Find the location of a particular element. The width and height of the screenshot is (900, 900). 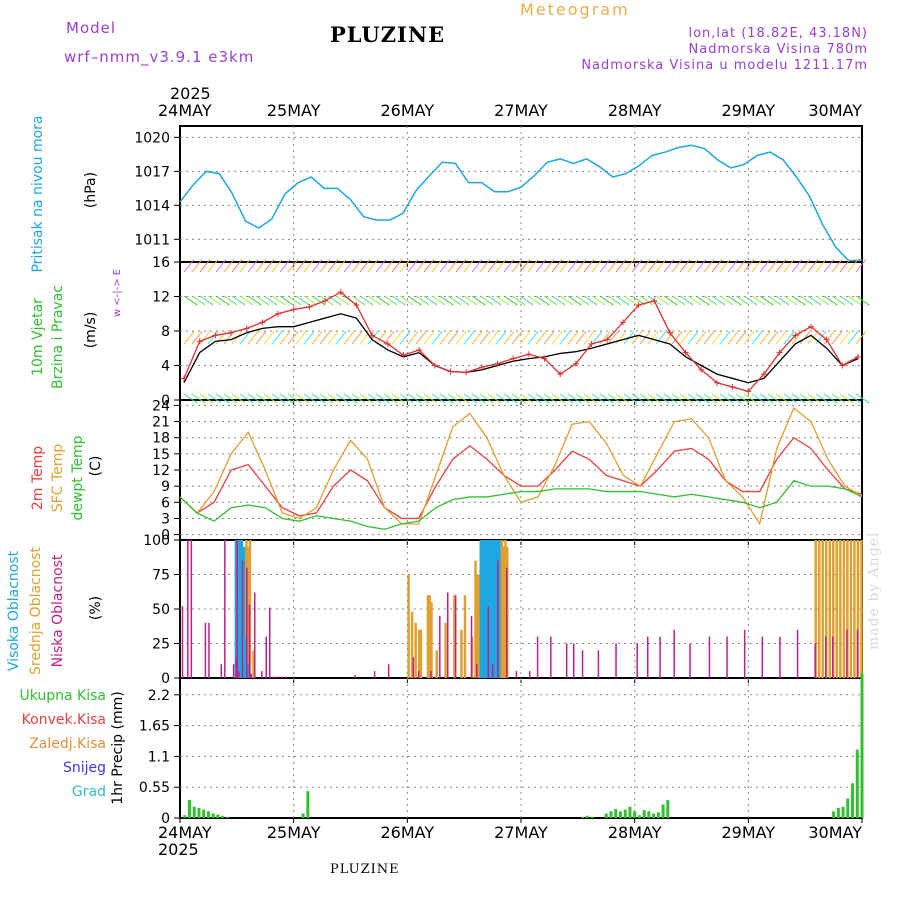

model-name: wrf–nmm_v3.9.1 e3km is located at coordinates (159, 57).